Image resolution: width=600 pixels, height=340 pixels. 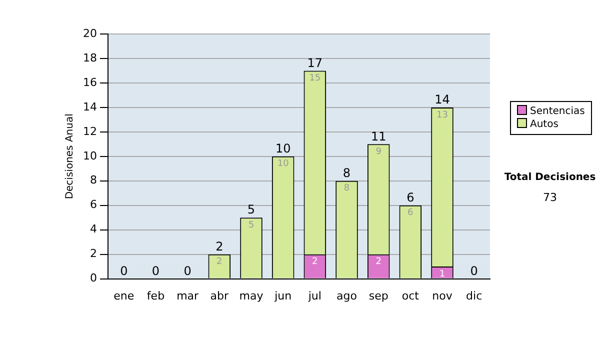 I want to click on x-tick-label: may, so click(x=251, y=295).